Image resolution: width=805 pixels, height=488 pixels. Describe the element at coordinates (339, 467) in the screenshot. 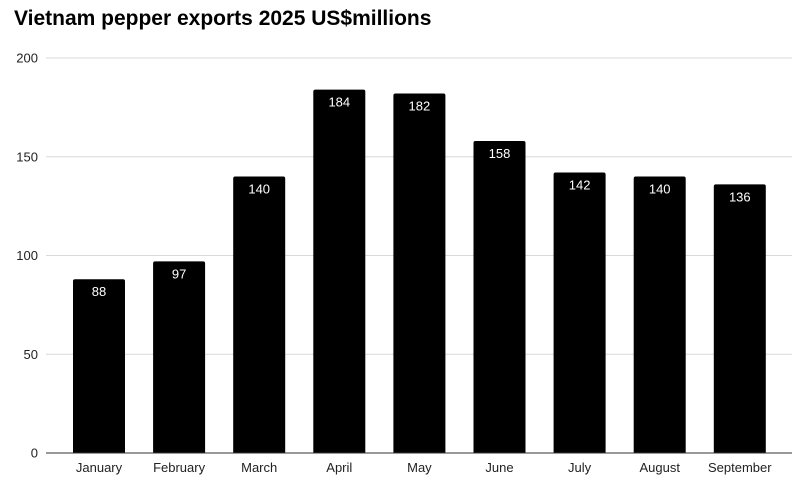

I see `x-tick-label-april: April` at that location.